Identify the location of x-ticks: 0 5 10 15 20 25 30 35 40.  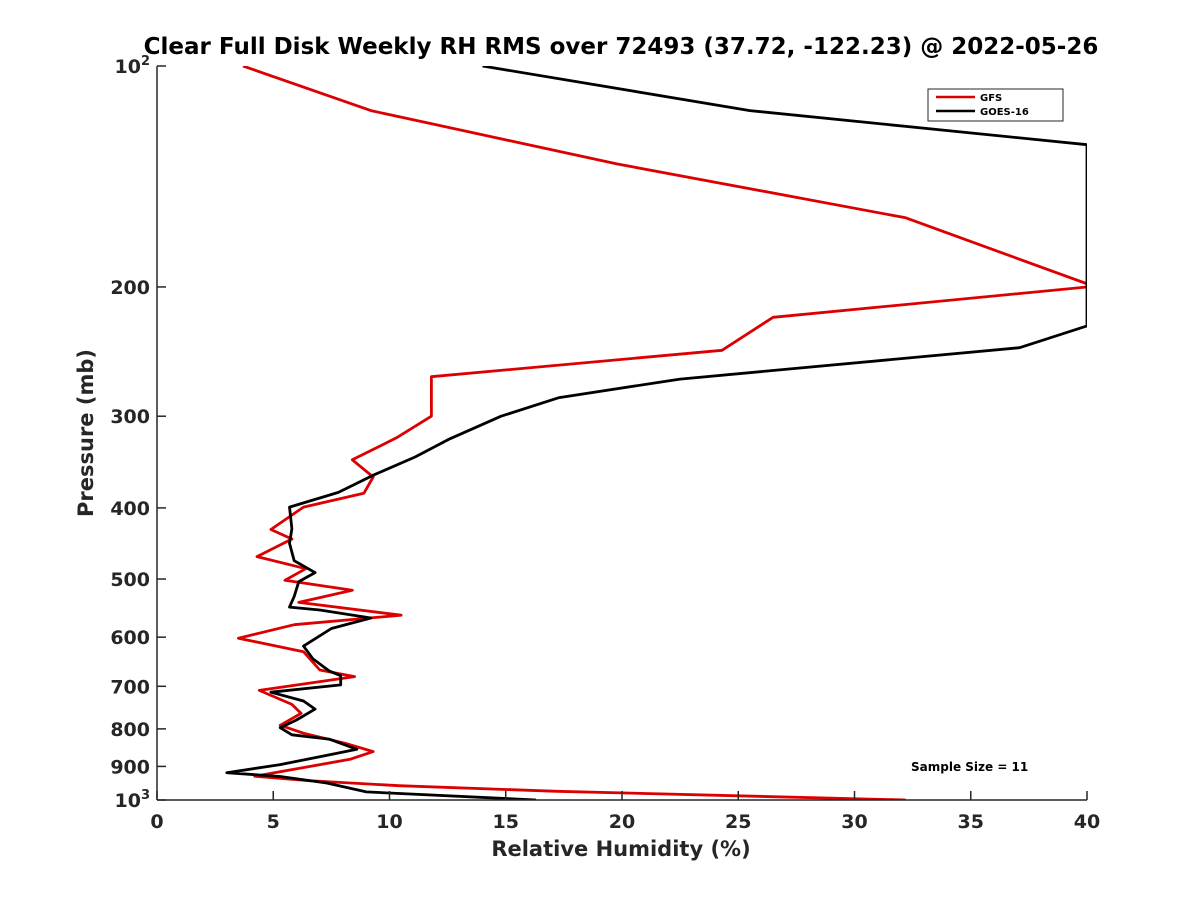
(625, 812).